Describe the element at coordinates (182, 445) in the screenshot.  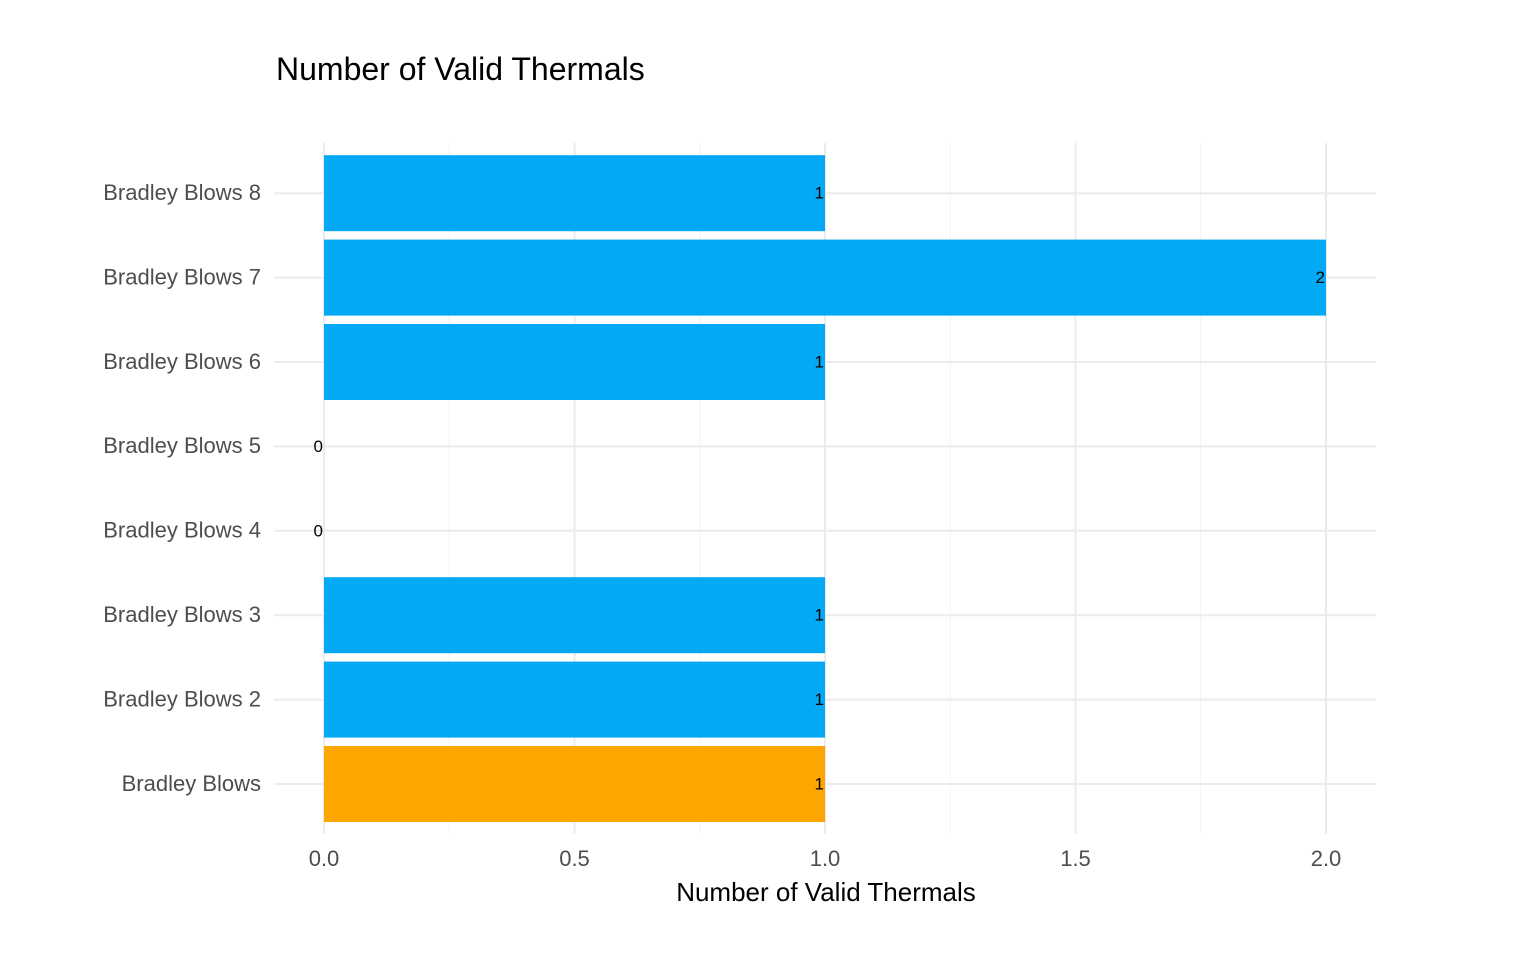
I see `y-tick-label: Bradley Blows 5` at that location.